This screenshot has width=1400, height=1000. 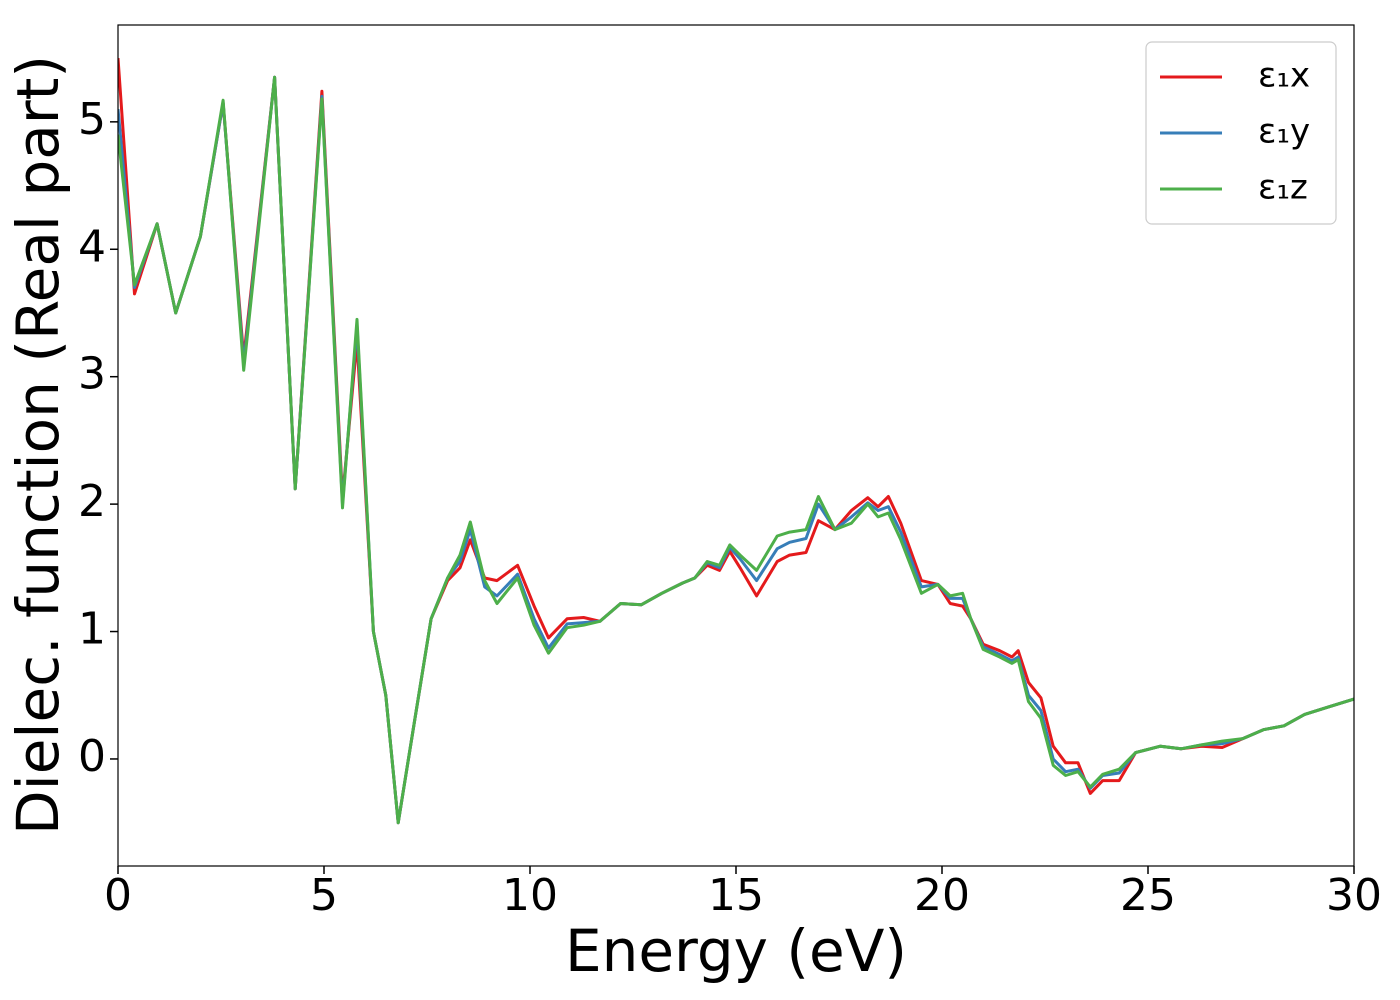 What do you see at coordinates (38, 445) in the screenshot?
I see `y-axis-label: Dielec. function (Real part)` at bounding box center [38, 445].